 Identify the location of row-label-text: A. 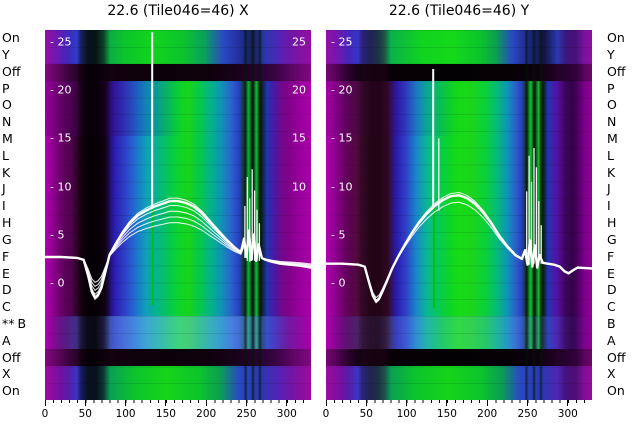
(611, 340).